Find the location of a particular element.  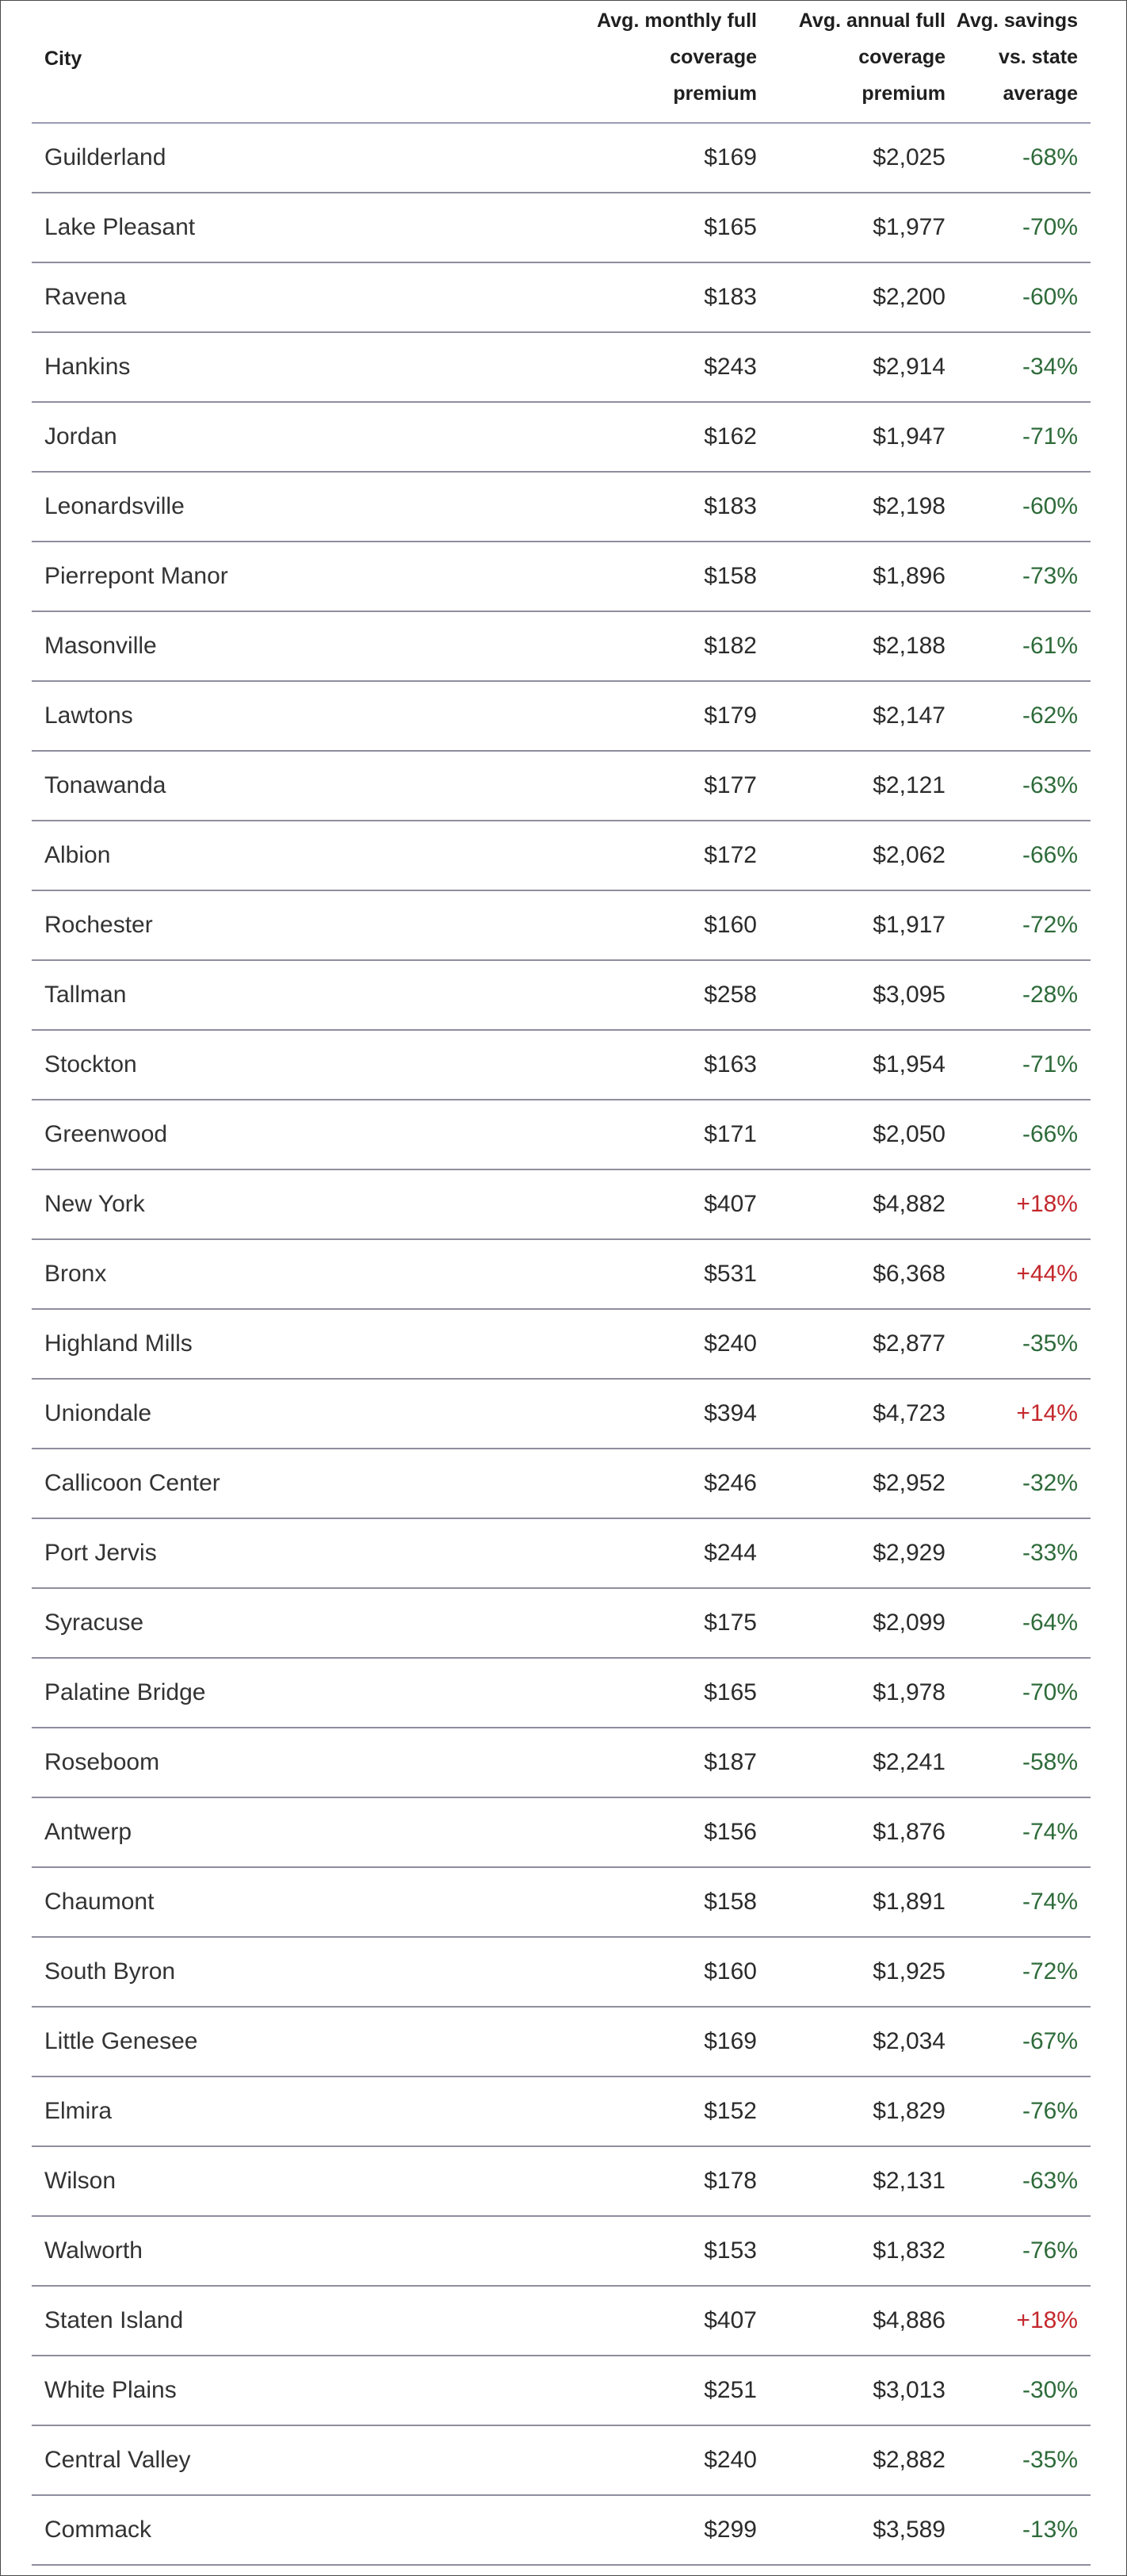

cell-city: Highland Mills is located at coordinates (119, 1343).